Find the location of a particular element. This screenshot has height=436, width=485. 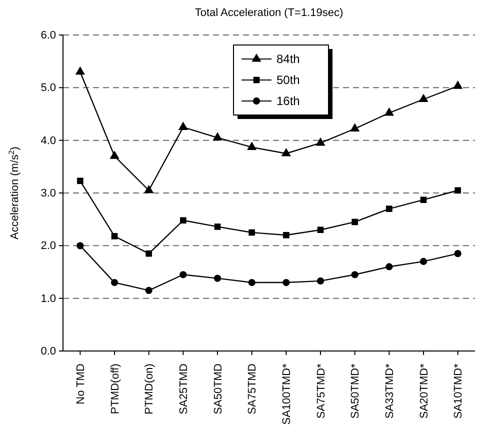

x-tick-label: No TMD is located at coordinates (81, 384).